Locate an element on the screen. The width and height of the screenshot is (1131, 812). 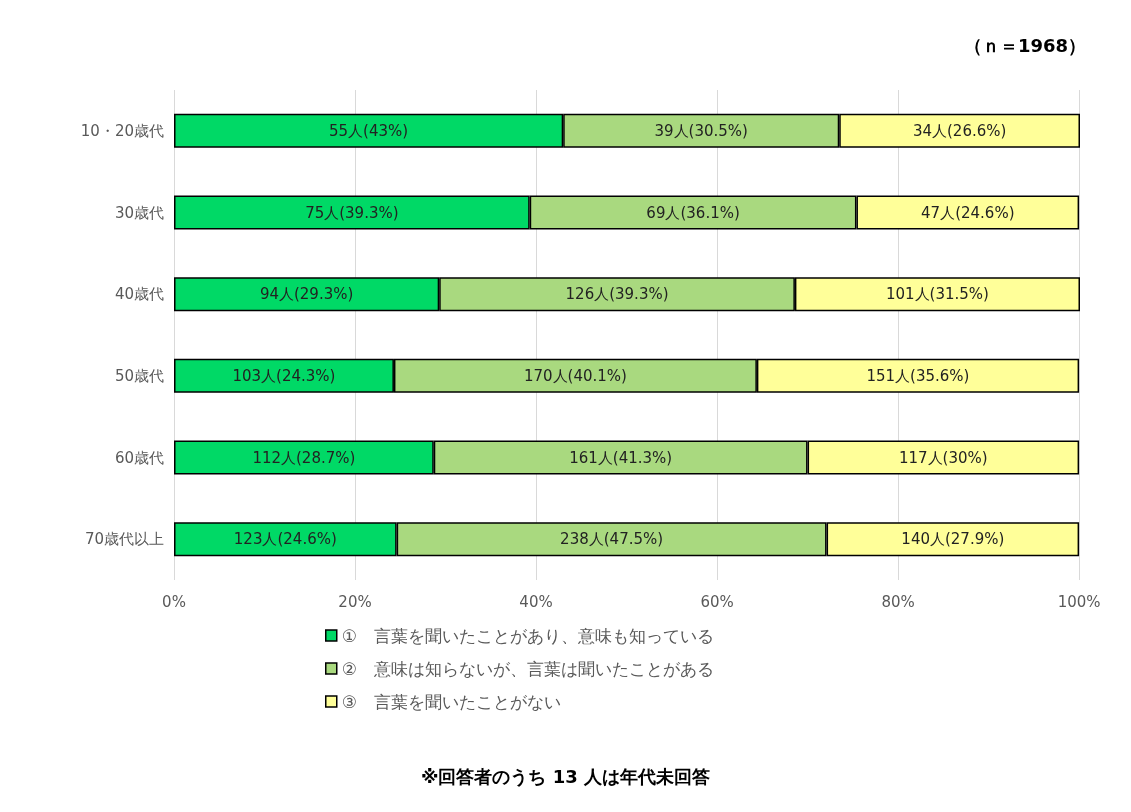
legend-label: ③ 言葉を聞いたことがない is located at coordinates (451, 701).